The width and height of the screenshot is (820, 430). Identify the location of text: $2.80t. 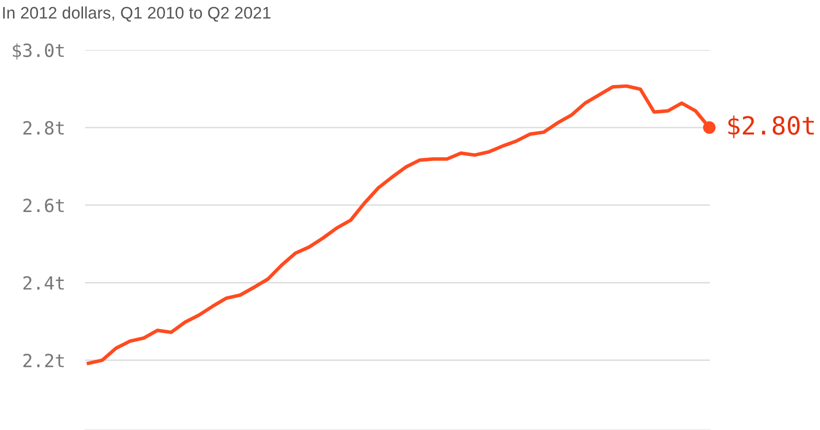
(771, 127).